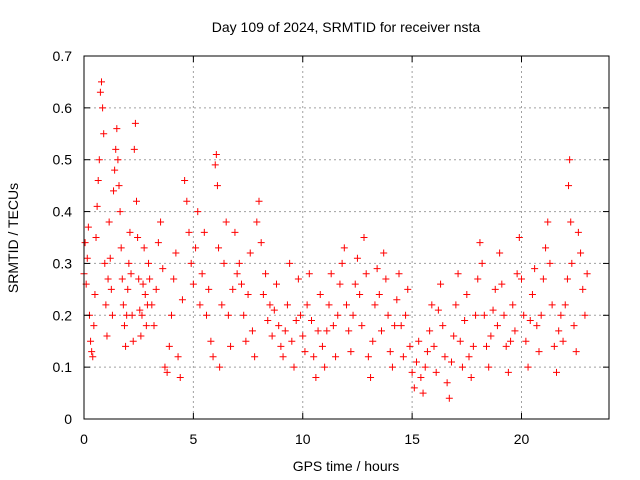 This screenshot has width=640, height=480. I want to click on y-tick-label: 0.7, so click(63, 56).